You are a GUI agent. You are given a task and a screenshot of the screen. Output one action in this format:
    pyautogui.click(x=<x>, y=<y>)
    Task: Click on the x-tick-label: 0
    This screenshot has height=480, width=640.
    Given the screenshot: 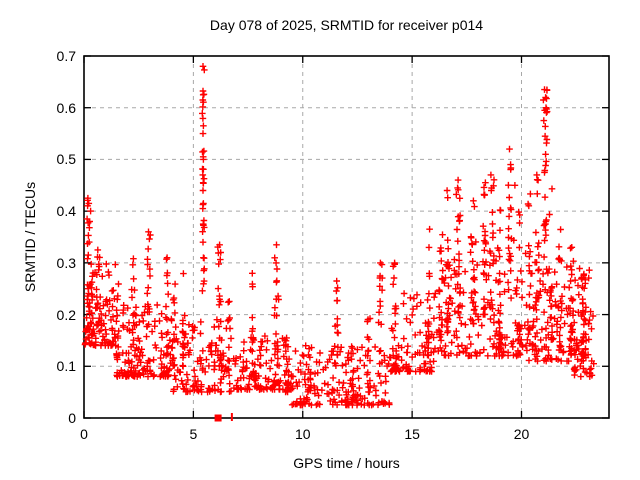 What is the action you would take?
    pyautogui.click(x=84, y=434)
    